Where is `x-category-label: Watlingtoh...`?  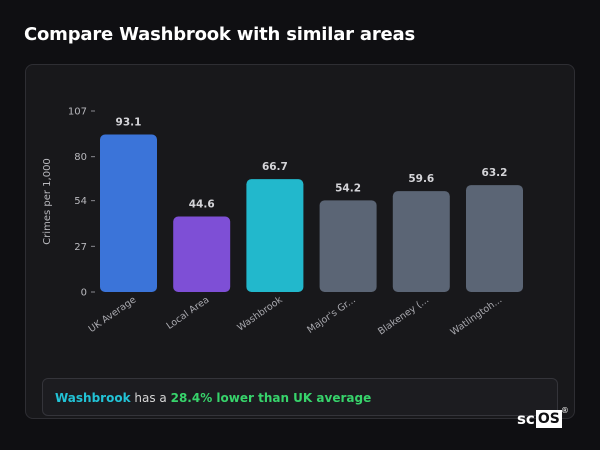 x-category-label: Watlingtoh... is located at coordinates (477, 316).